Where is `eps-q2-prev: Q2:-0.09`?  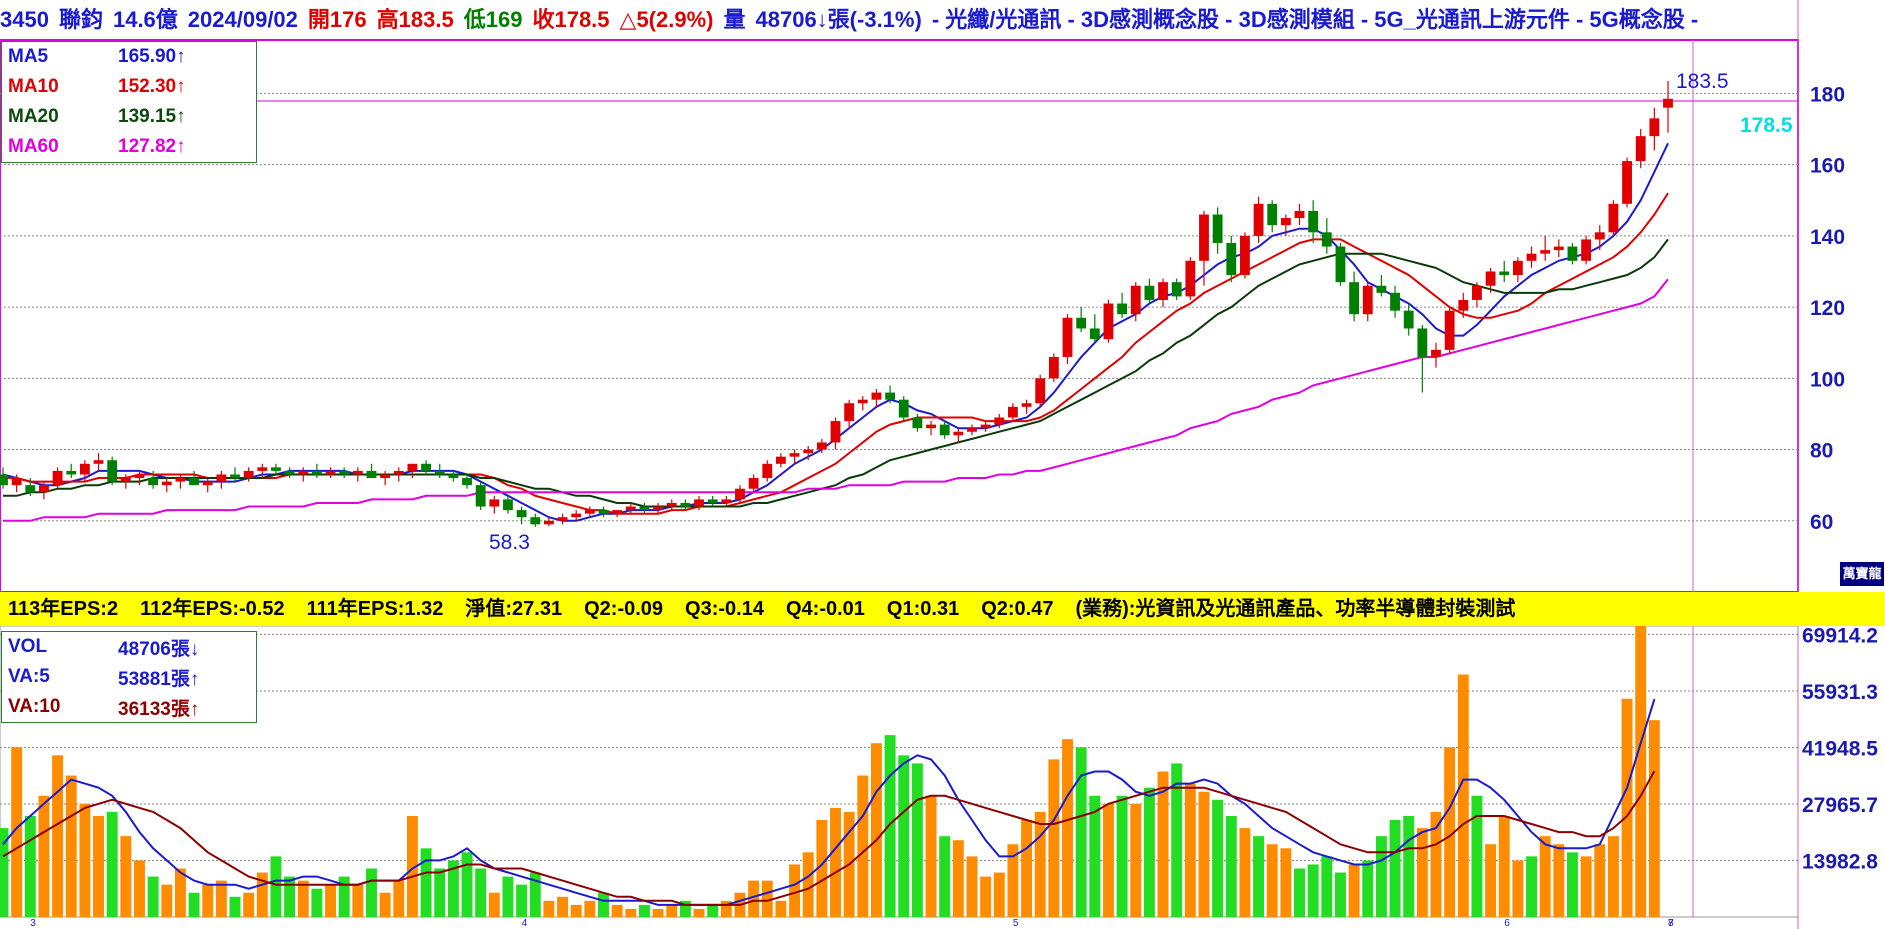
eps-q2-prev: Q2:-0.09 is located at coordinates (624, 609).